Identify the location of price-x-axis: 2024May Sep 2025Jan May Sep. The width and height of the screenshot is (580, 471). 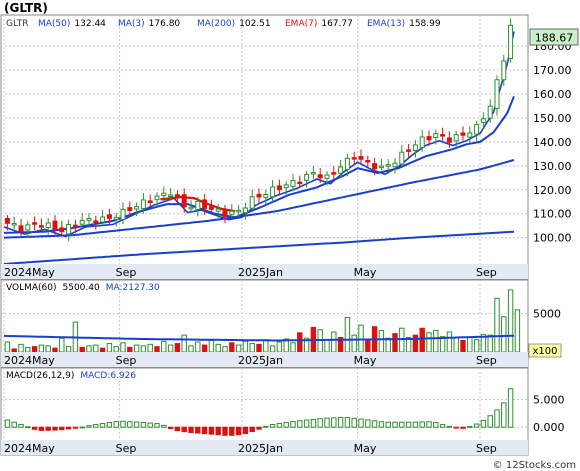
(250, 272).